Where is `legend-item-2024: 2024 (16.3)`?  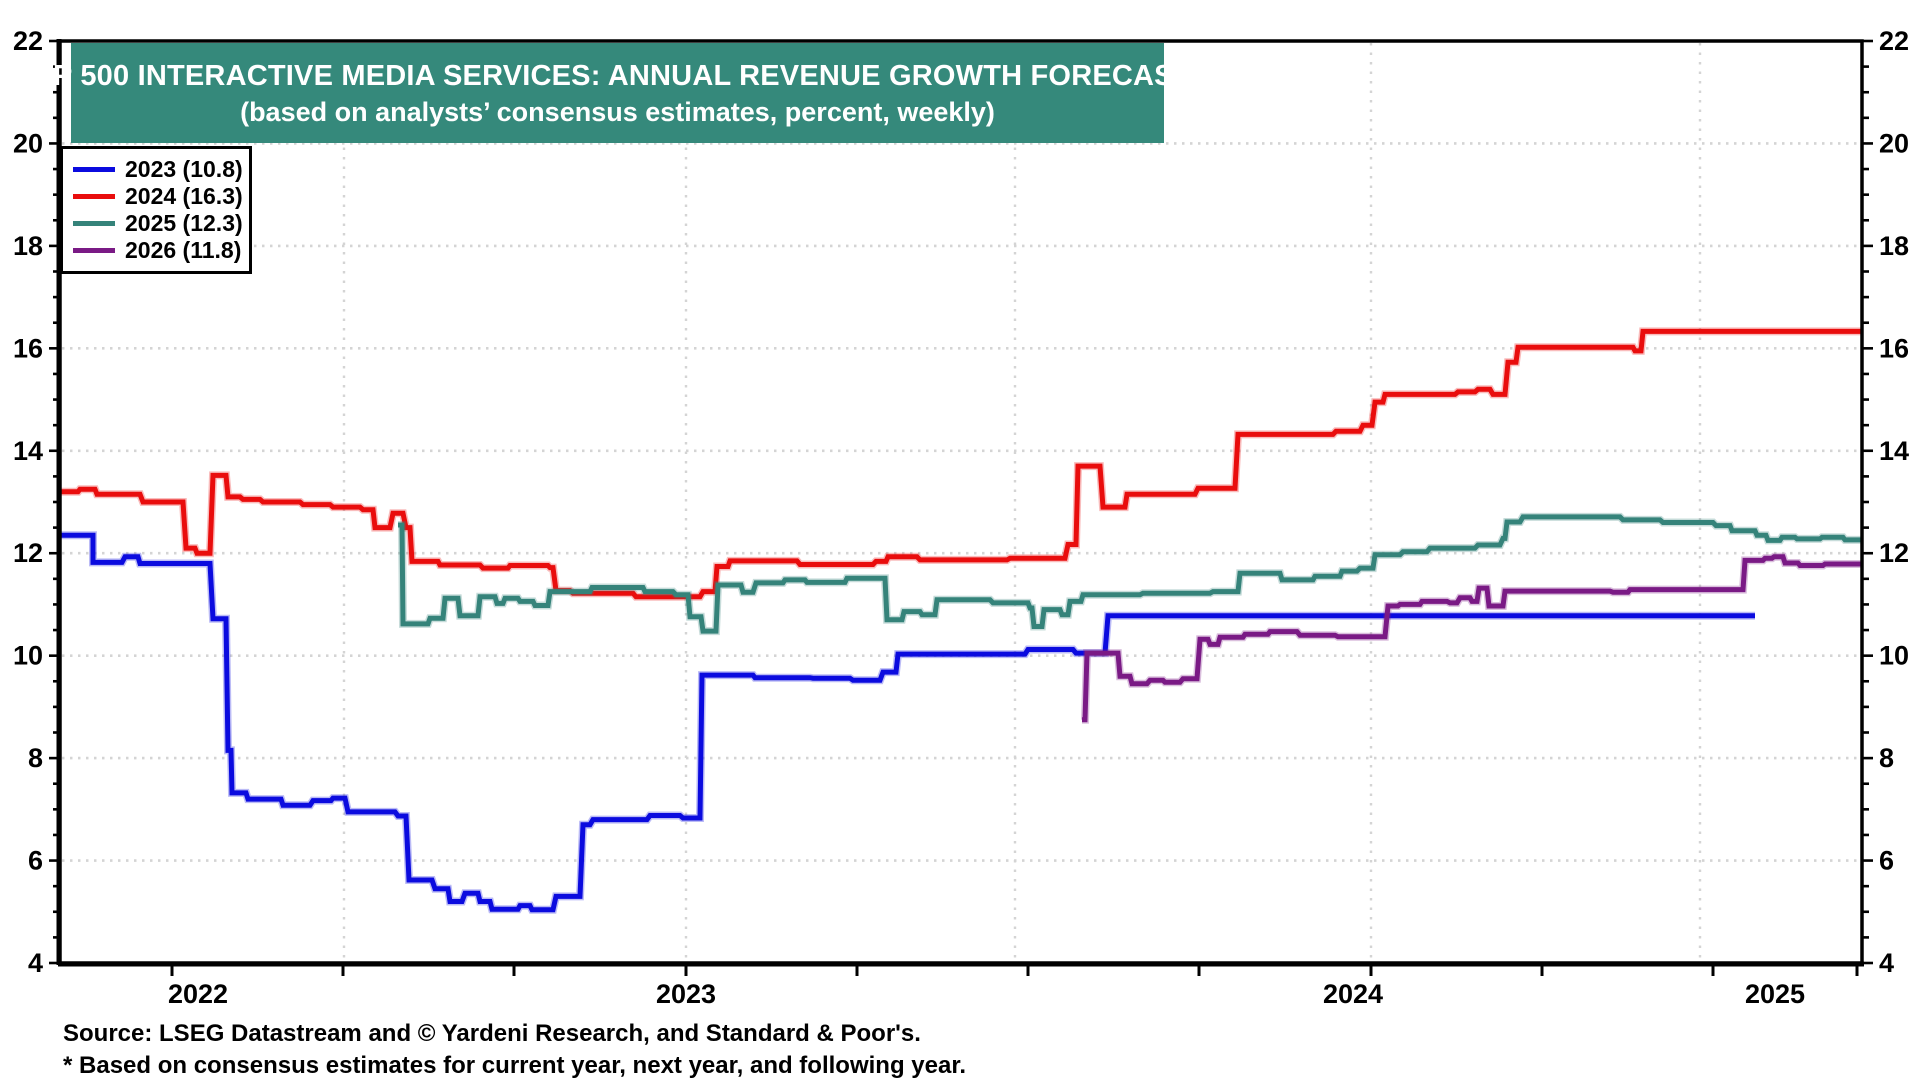
legend-item-2024: 2024 (16.3) is located at coordinates (158, 196).